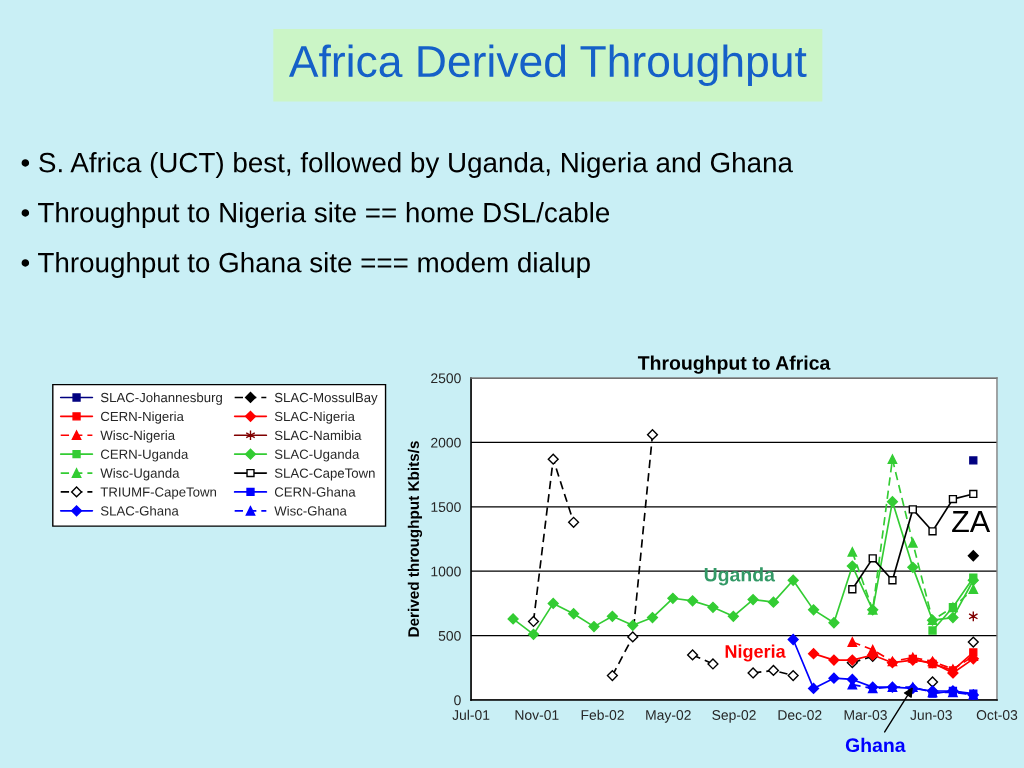 Image resolution: width=1024 pixels, height=768 pixels. I want to click on legend-label: Wisc-Uganda, so click(140, 474).